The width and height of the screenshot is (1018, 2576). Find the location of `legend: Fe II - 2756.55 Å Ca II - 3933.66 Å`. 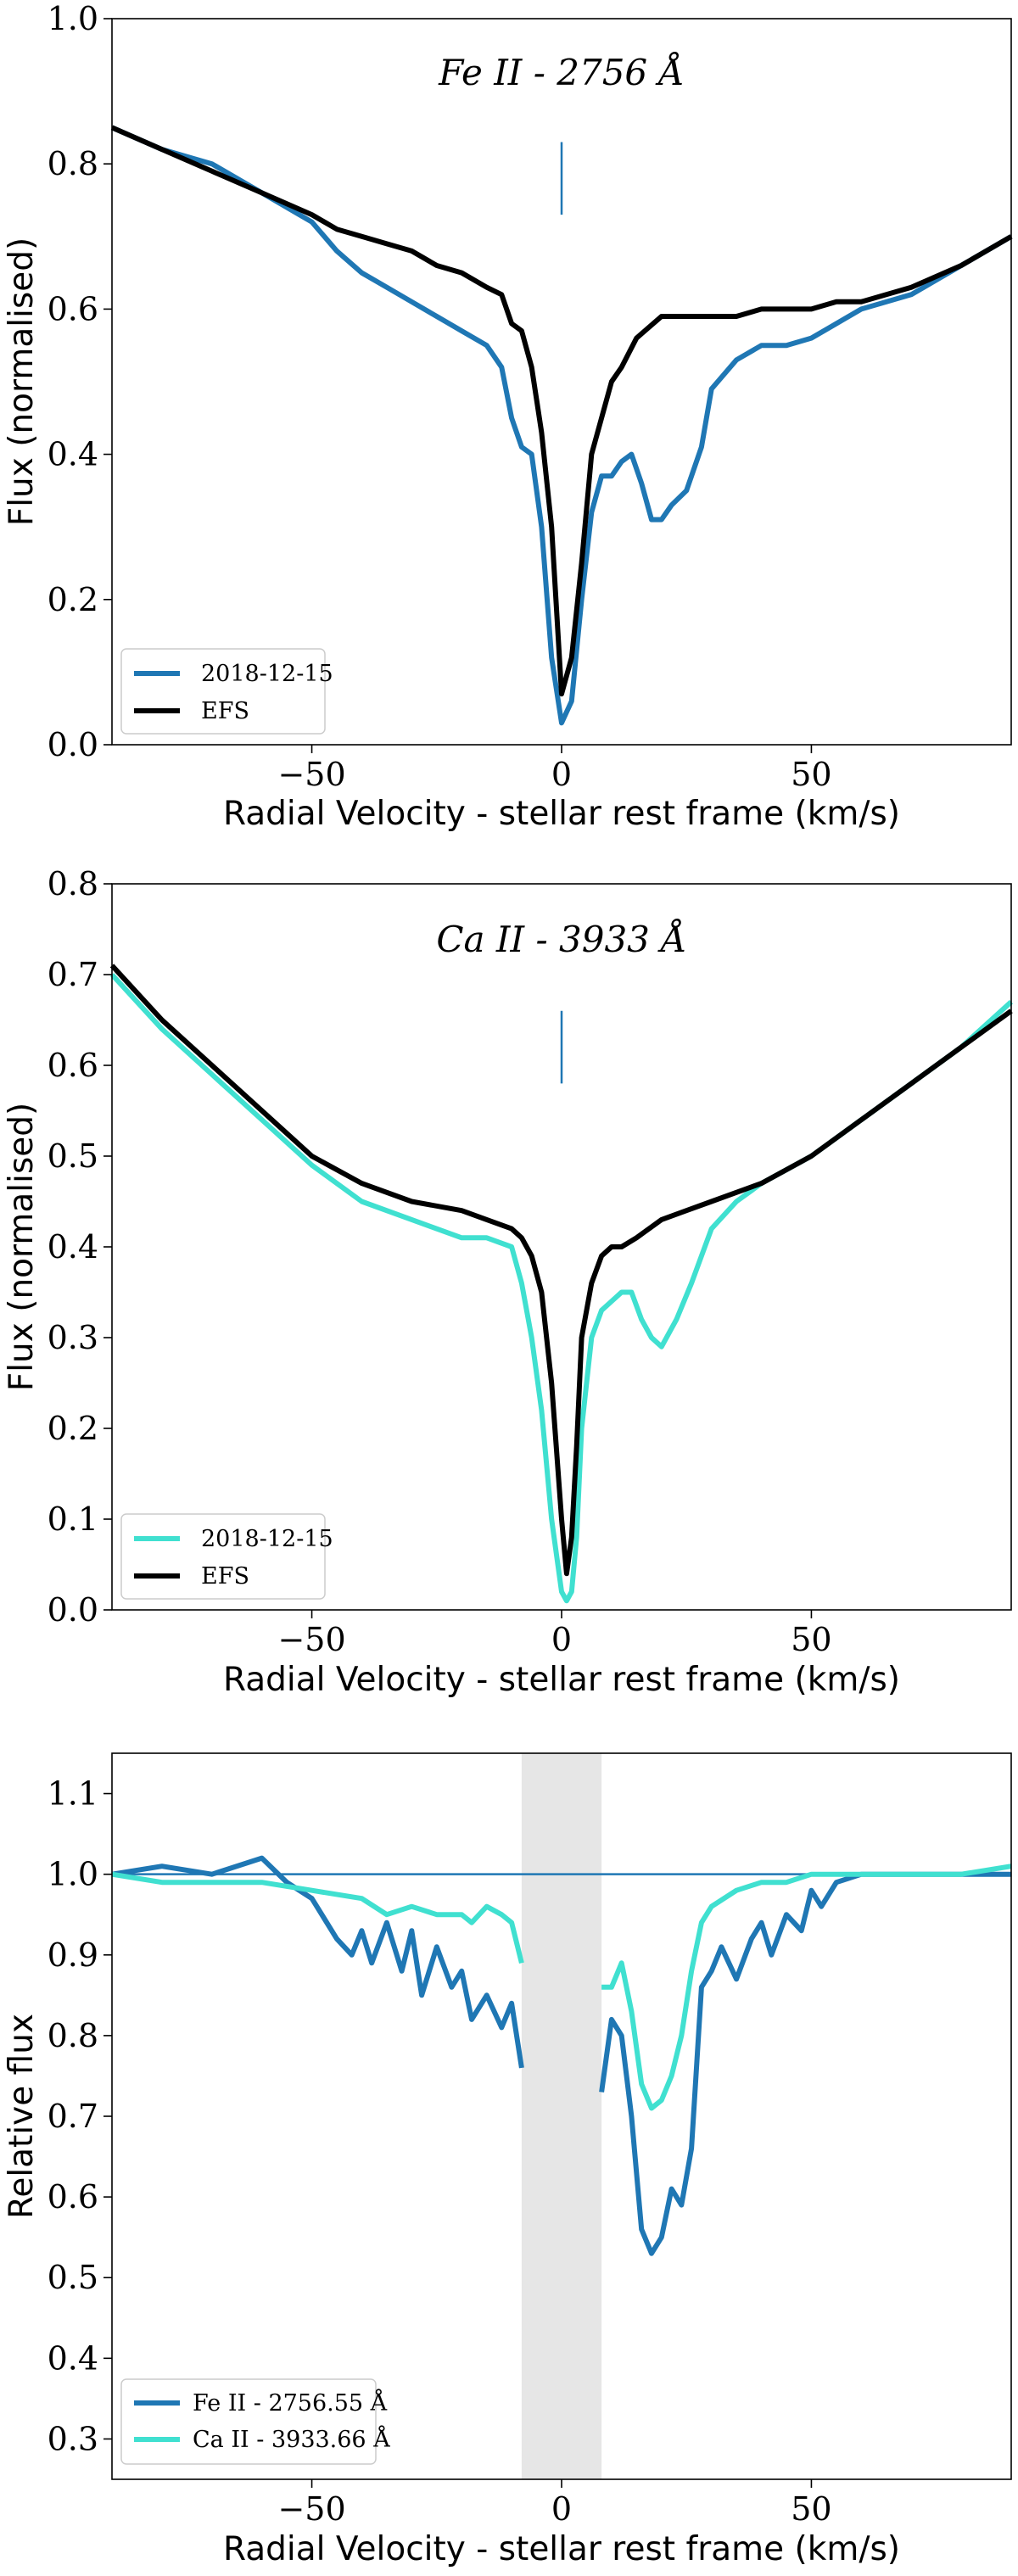

legend: Fe II - 2756.55 Å Ca II - 3933.66 Å is located at coordinates (255, 2421).